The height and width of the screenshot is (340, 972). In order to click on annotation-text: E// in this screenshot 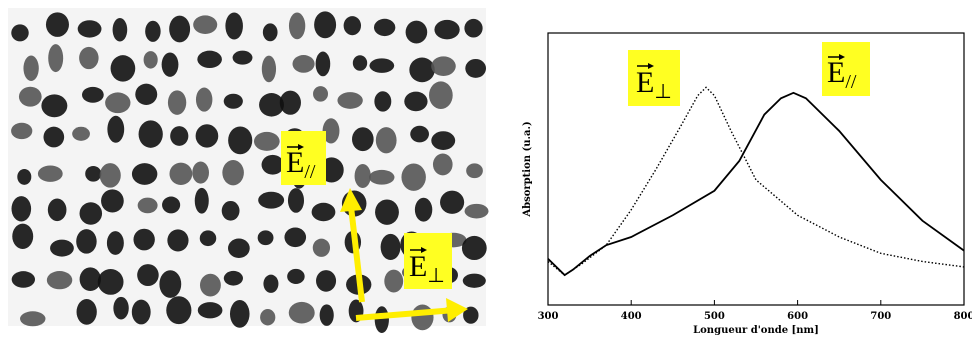, I will do `click(842, 74)`.